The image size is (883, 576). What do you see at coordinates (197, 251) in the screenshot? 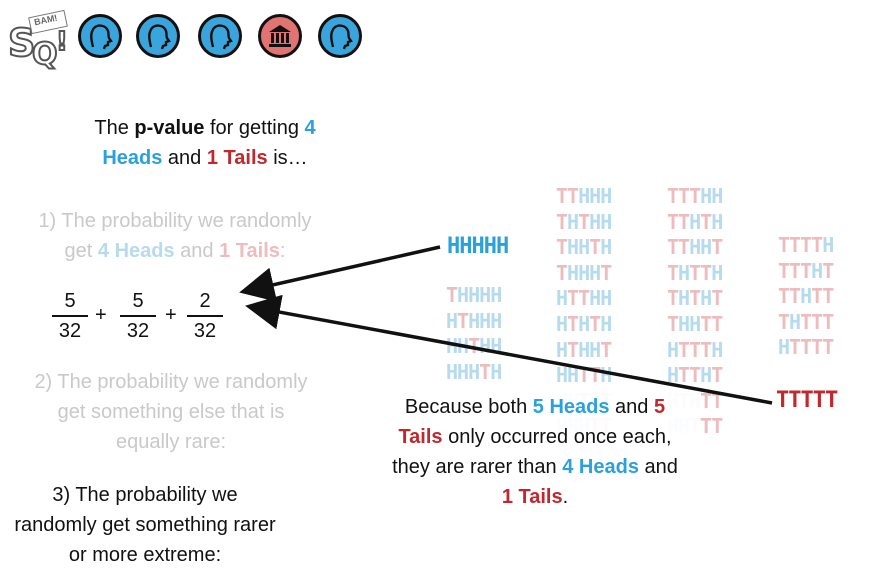
I see `step-1-line: and` at bounding box center [197, 251].